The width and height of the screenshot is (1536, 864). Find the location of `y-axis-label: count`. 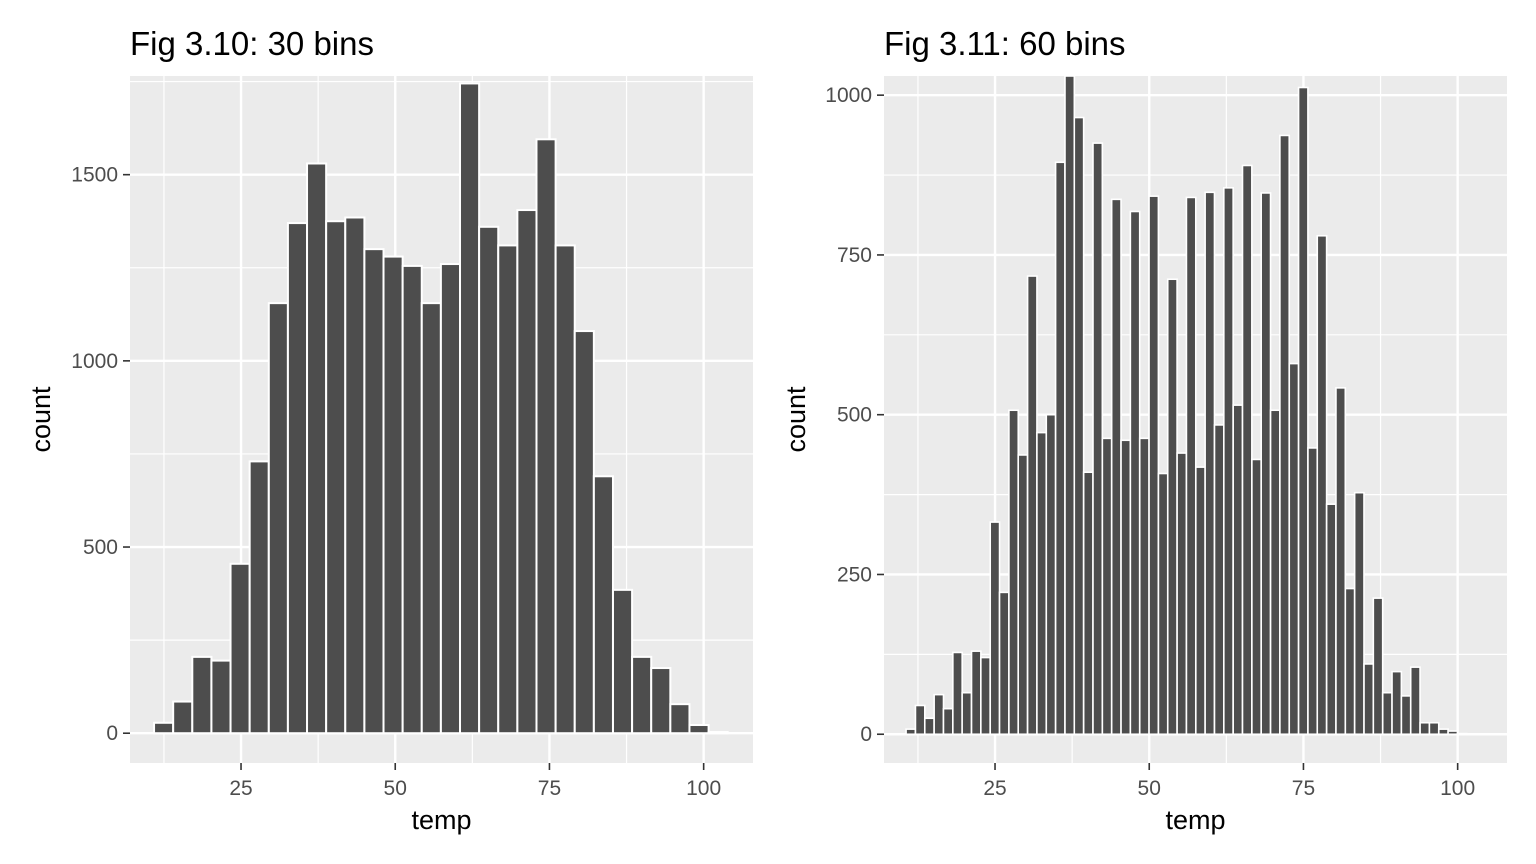

y-axis-label: count is located at coordinates (796, 419).